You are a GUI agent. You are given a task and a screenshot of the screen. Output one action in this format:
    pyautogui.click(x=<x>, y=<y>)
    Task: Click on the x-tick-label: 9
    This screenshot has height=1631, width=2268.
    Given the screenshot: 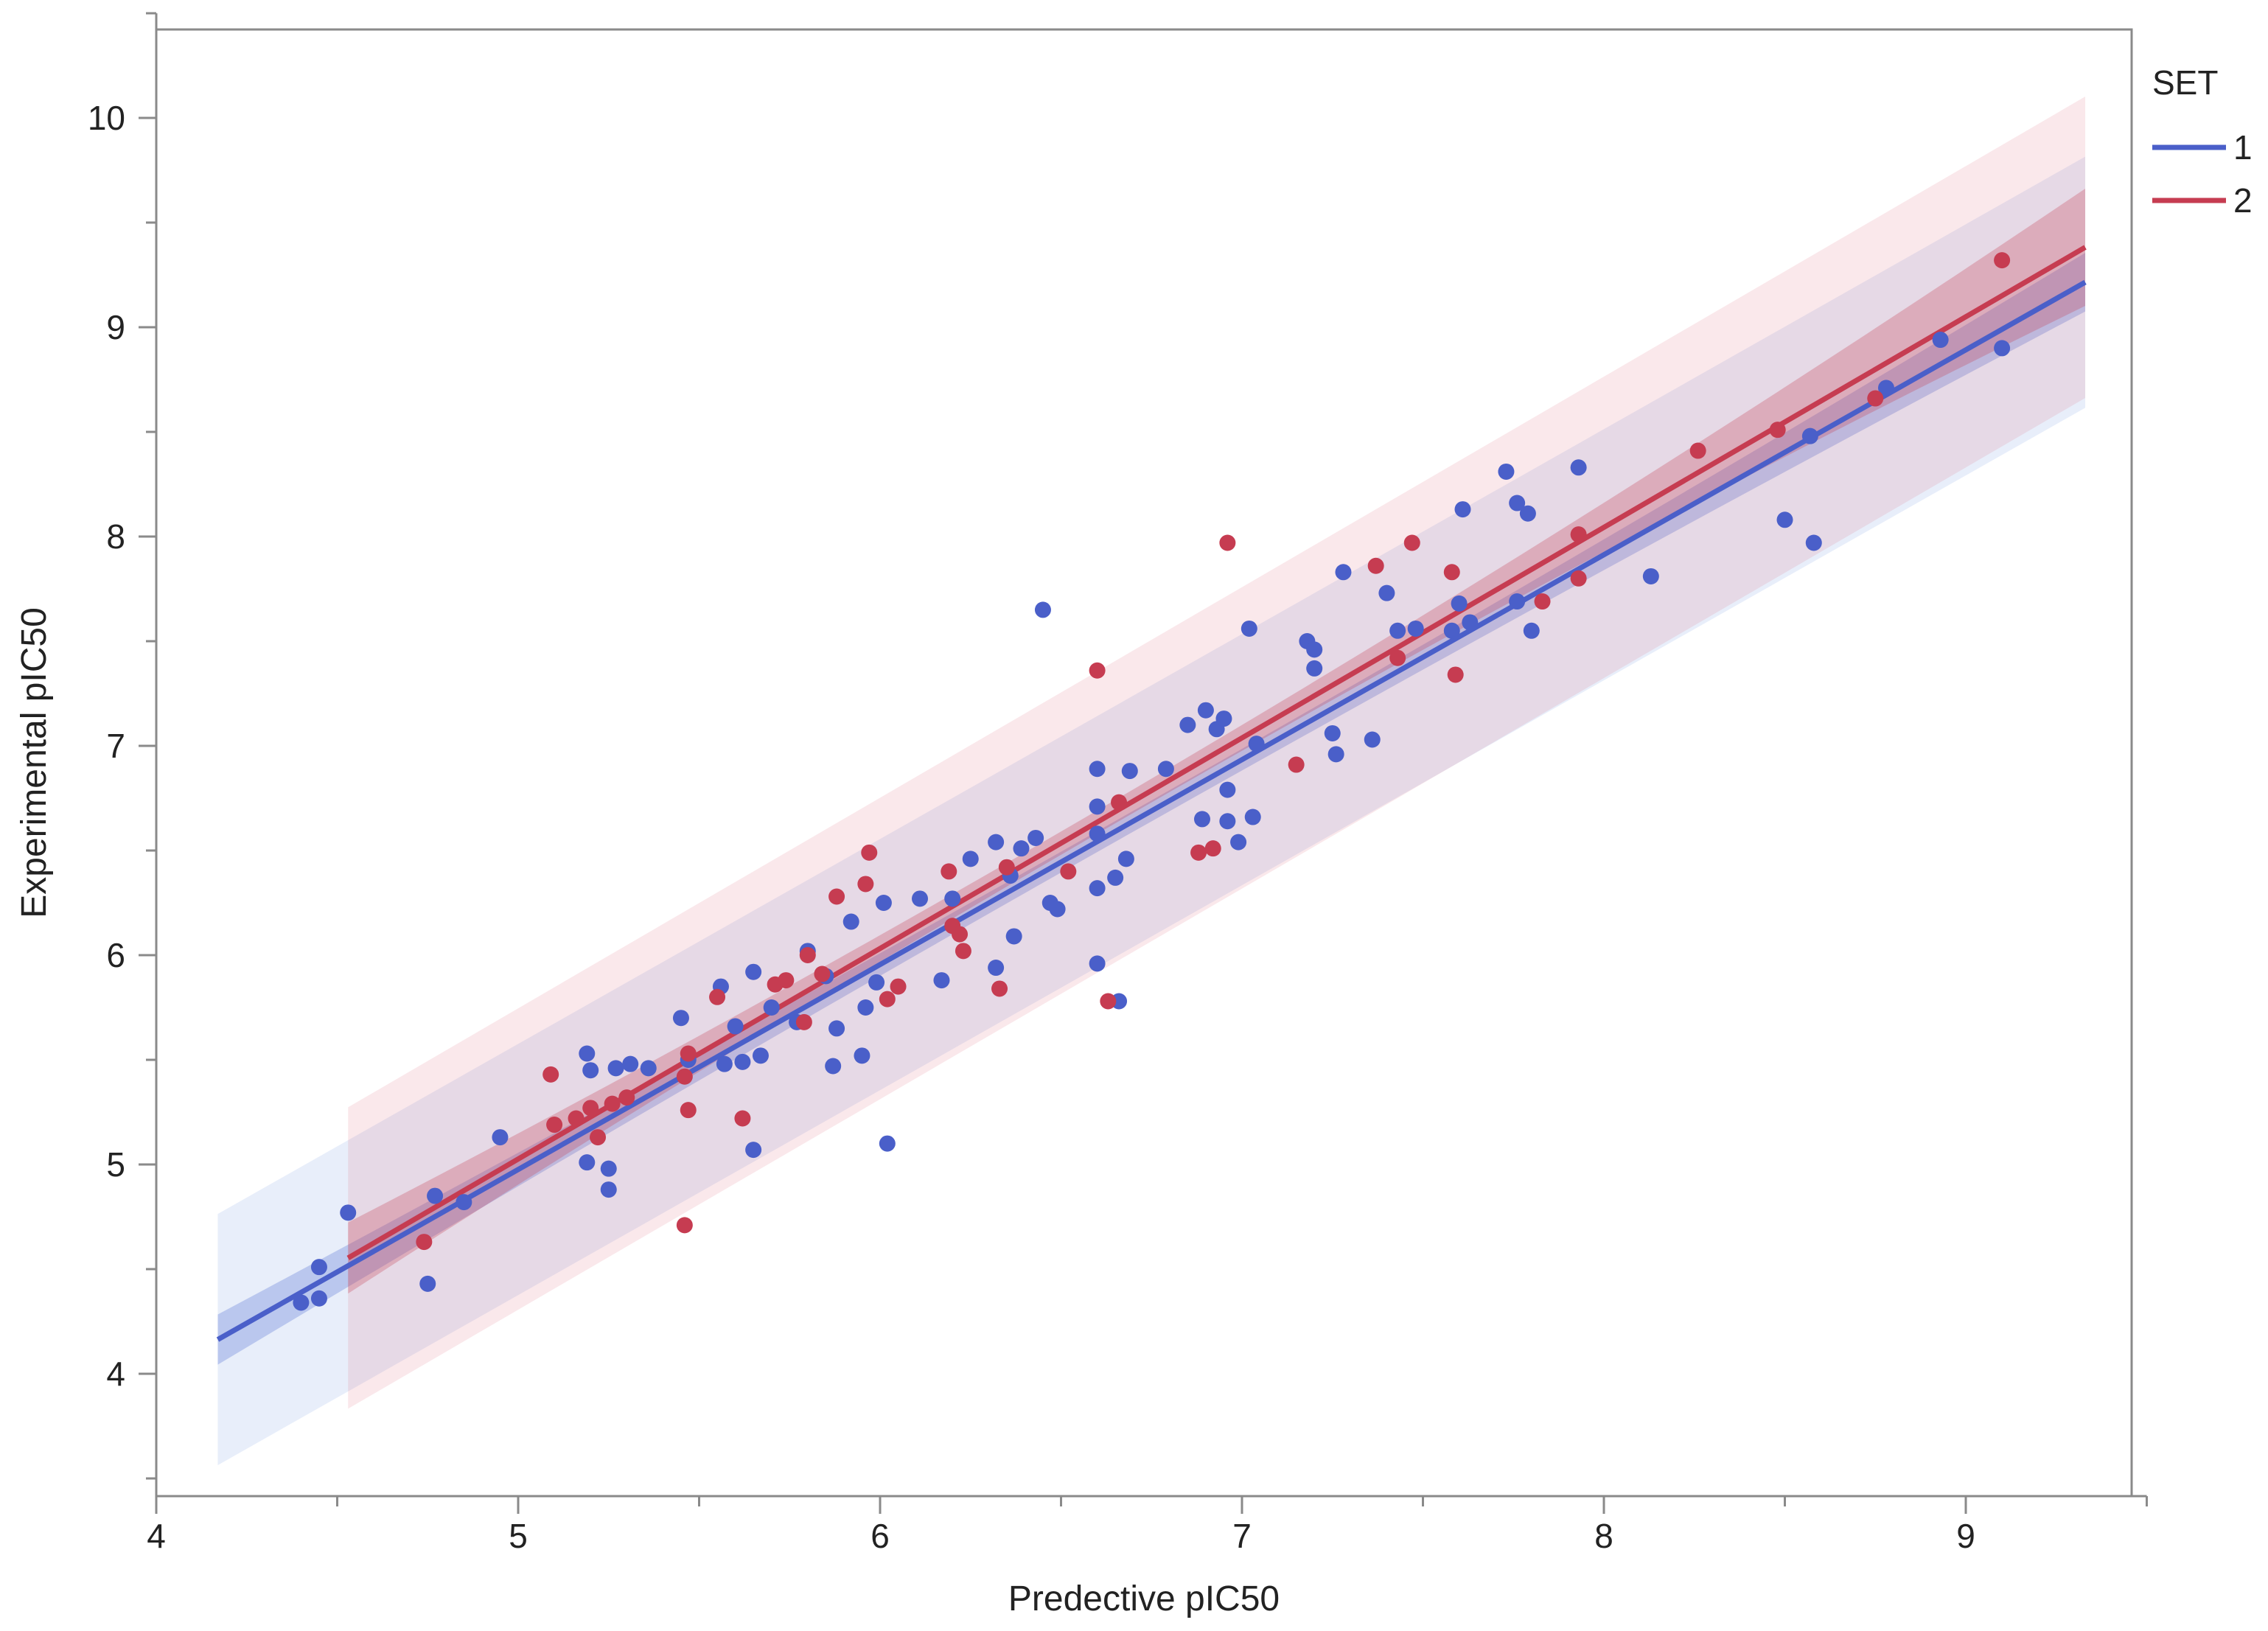 What is the action you would take?
    pyautogui.click(x=1965, y=1536)
    